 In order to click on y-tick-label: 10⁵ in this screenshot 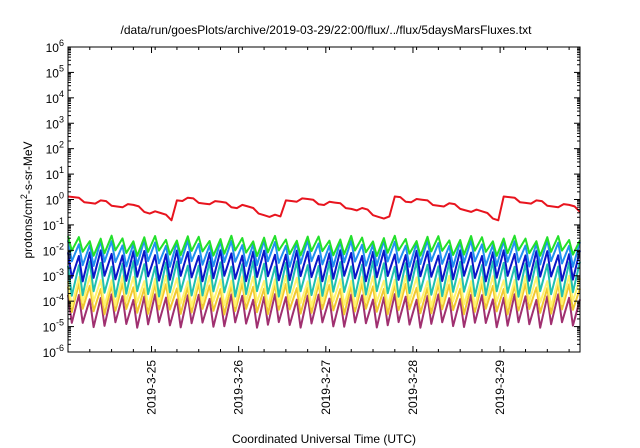, I will do `click(55, 71)`.